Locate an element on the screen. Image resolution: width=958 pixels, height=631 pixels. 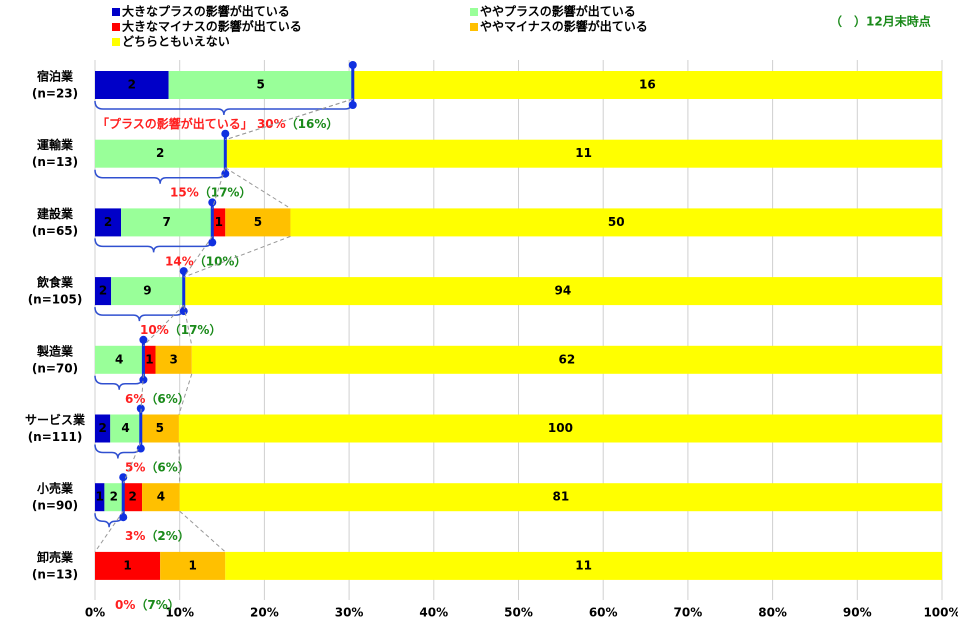
x-tick-label: 0% is located at coordinates (95, 613).